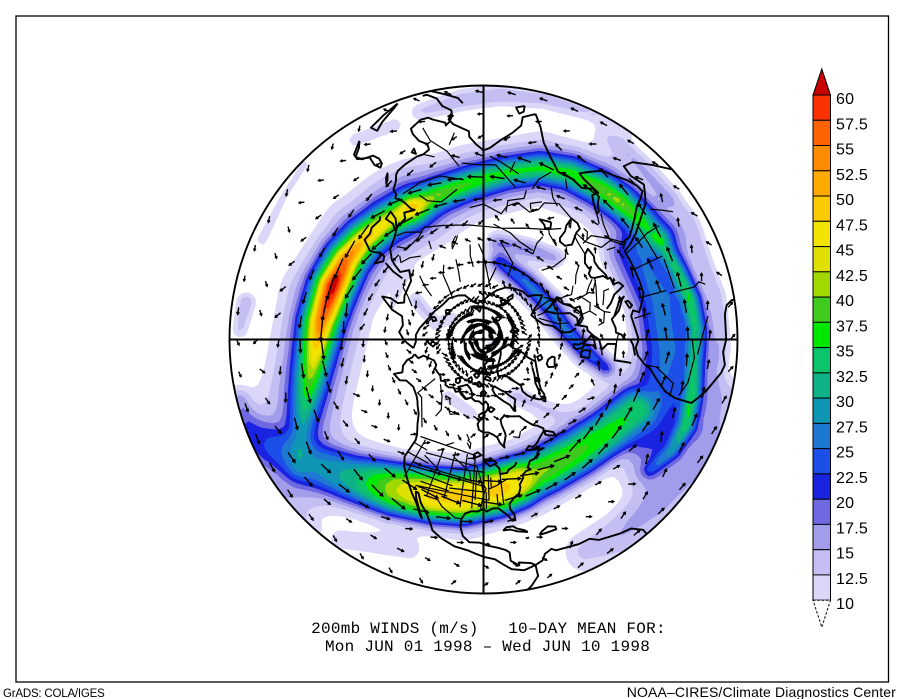  Describe the element at coordinates (852, 478) in the screenshot. I see `svg-text: 22.5` at that location.